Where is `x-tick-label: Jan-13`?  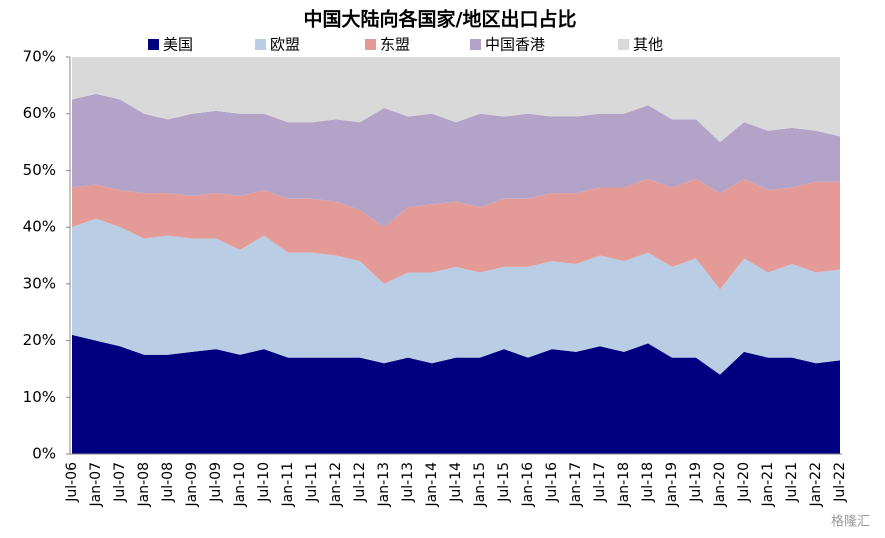 x-tick-label: Jan-13 is located at coordinates (384, 484).